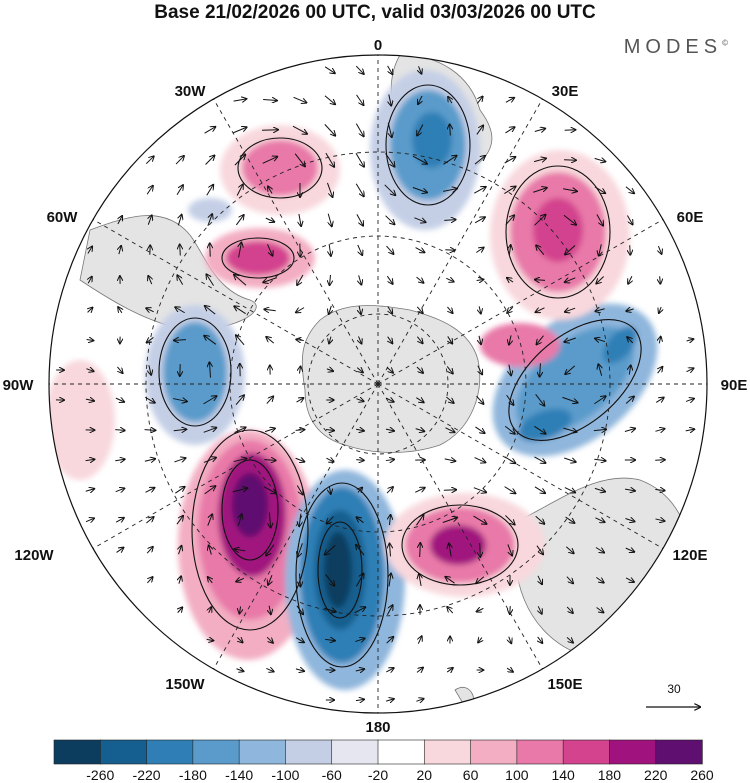 The image size is (750, 783). What do you see at coordinates (82, 420) in the screenshot?
I see `anomaly-weak-west` at bounding box center [82, 420].